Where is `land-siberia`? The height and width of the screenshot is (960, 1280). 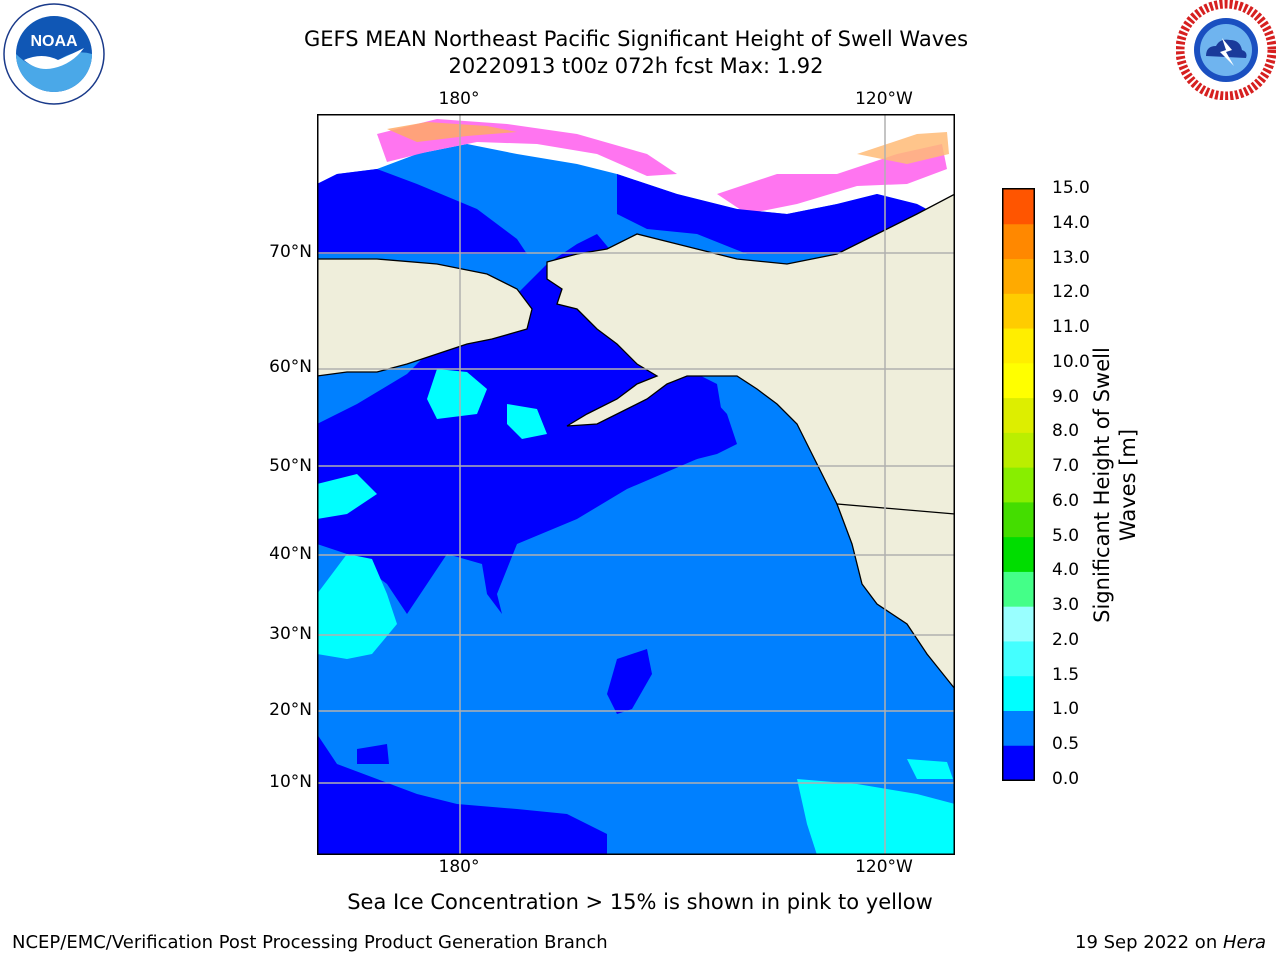
land-siberia is located at coordinates (425, 317).